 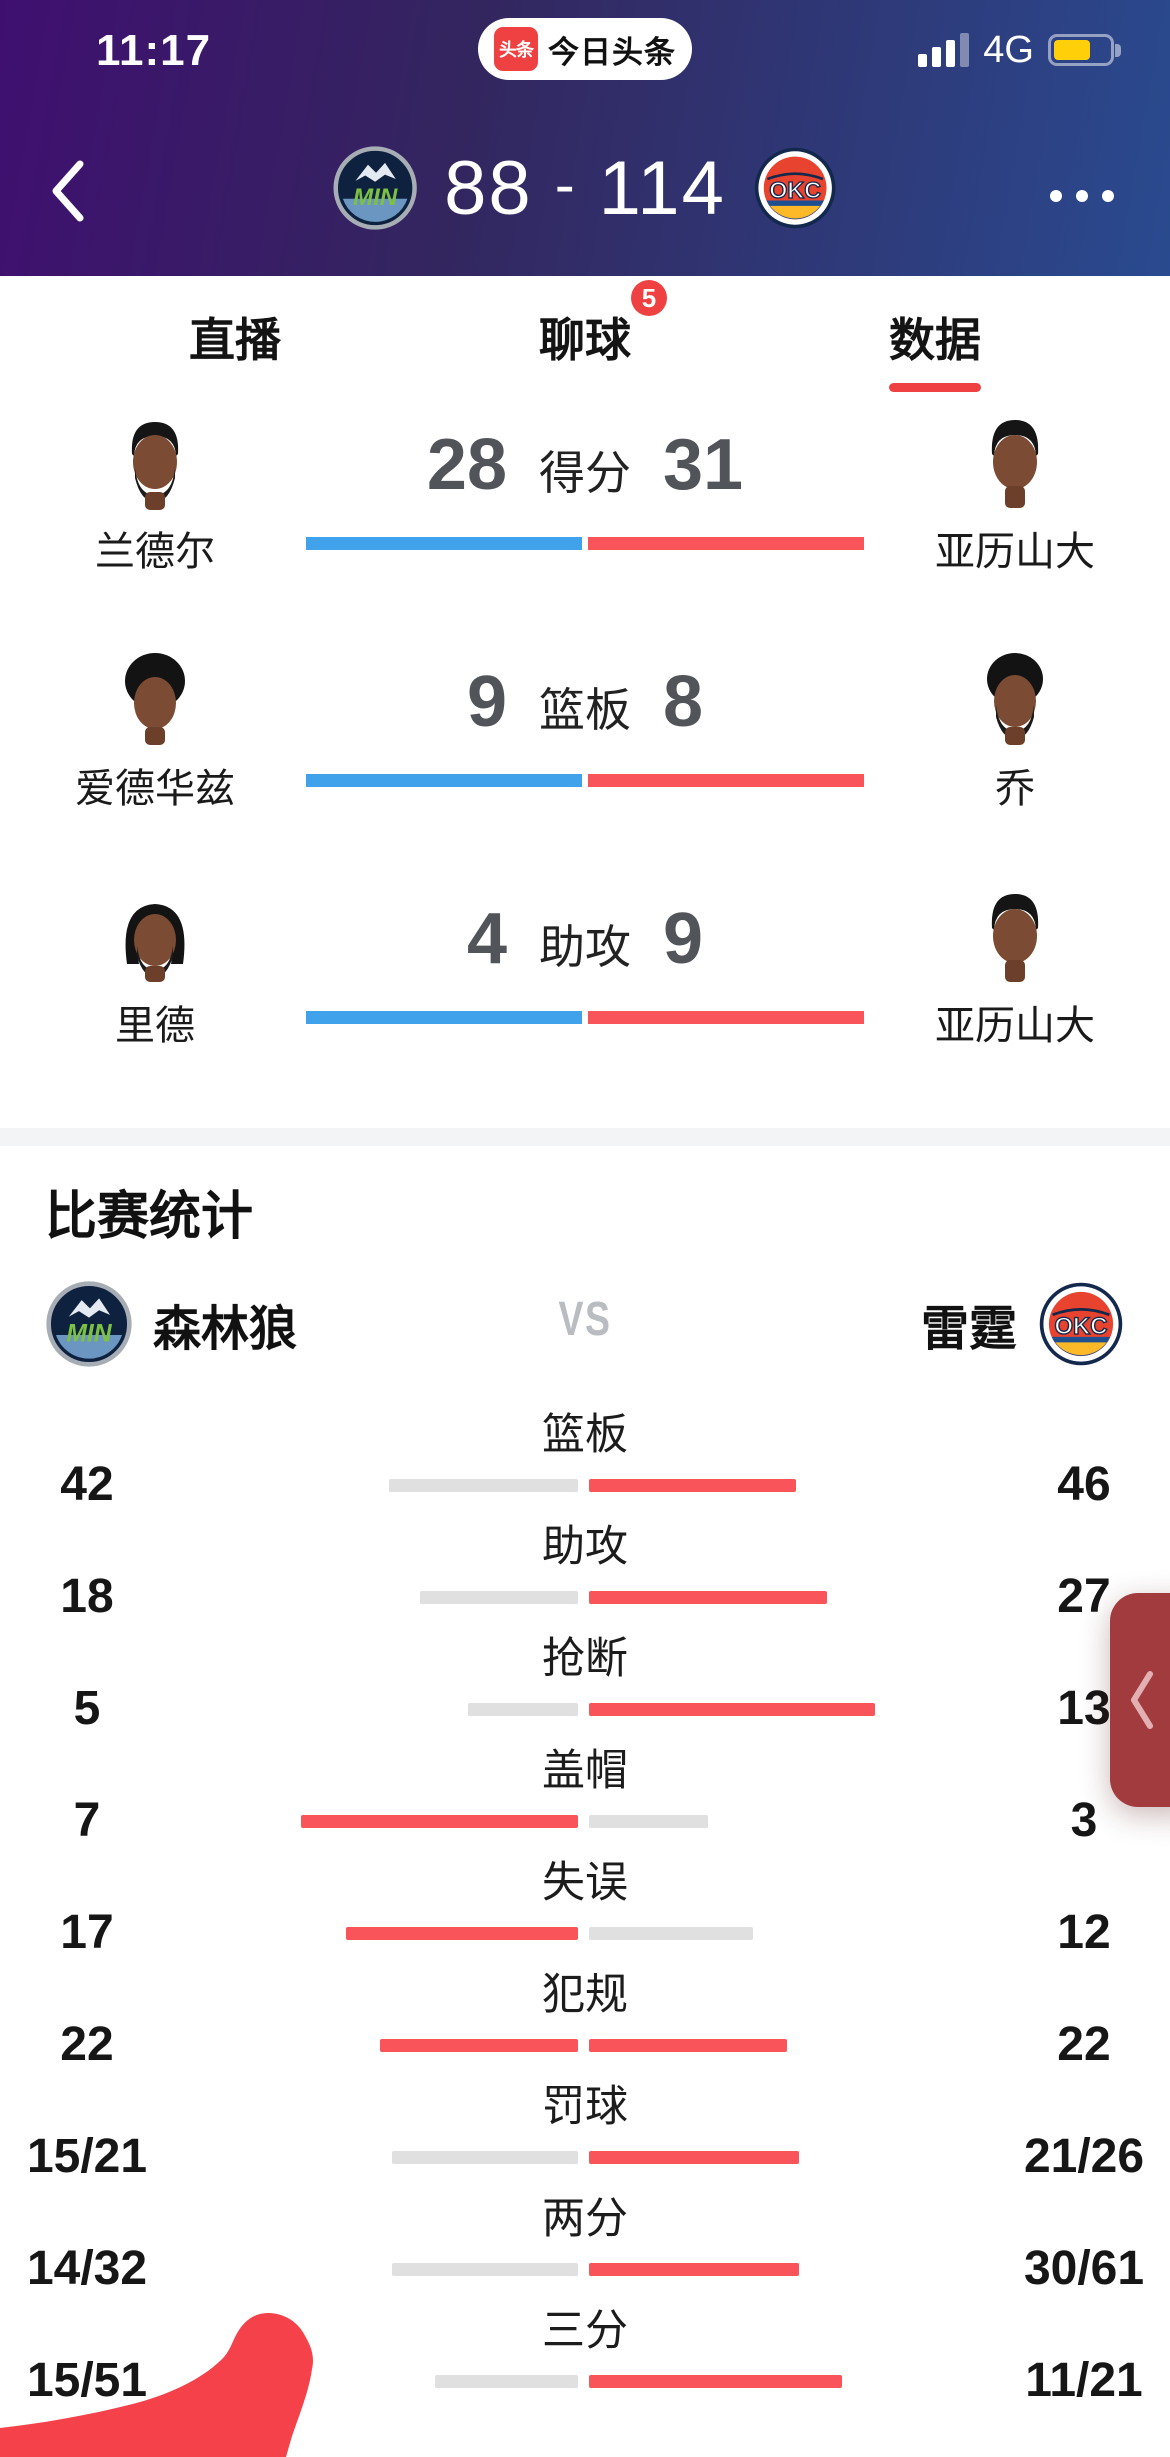 I want to click on toutiao-label: 今日头条, so click(x=612, y=52).